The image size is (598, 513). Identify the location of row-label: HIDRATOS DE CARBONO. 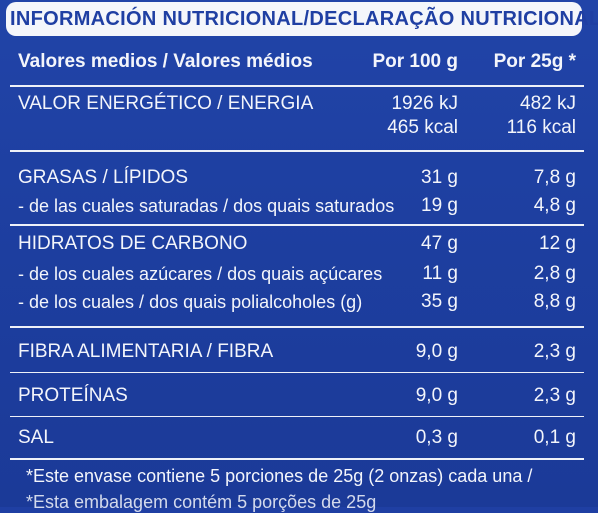
(133, 243).